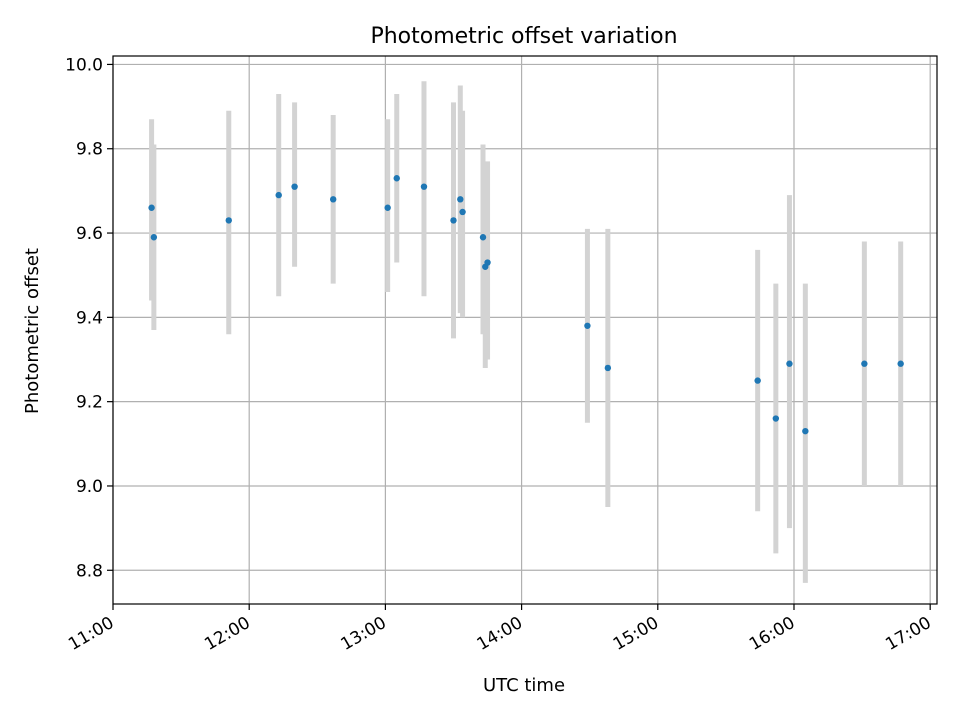 The width and height of the screenshot is (960, 720). Describe the element at coordinates (523, 36) in the screenshot. I see `chart-title: Photometric offset variation` at that location.